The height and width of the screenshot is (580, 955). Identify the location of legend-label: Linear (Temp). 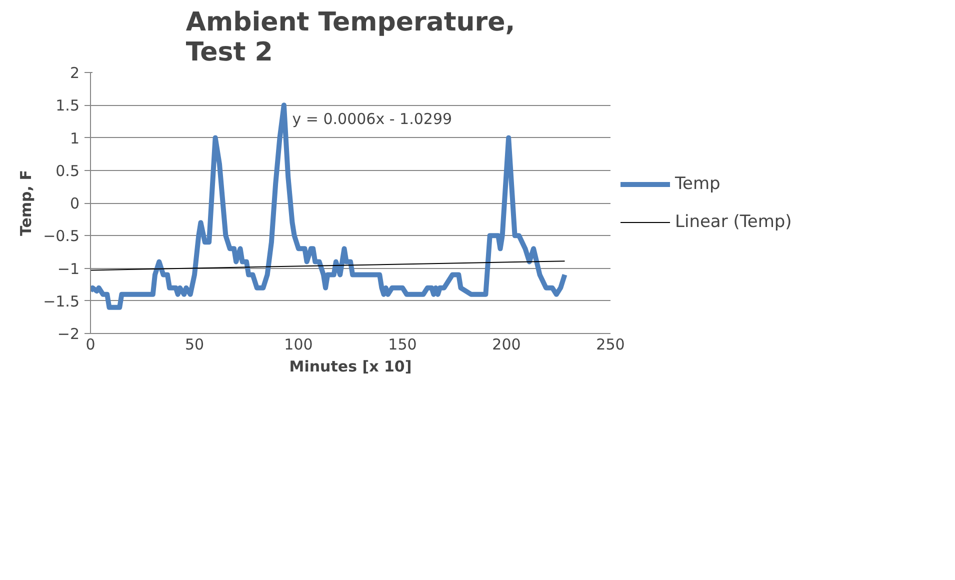
(733, 222).